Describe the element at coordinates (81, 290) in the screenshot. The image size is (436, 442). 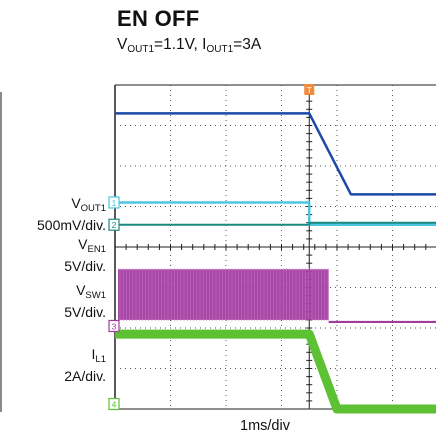
I see `vsw1-symbol: V` at that location.